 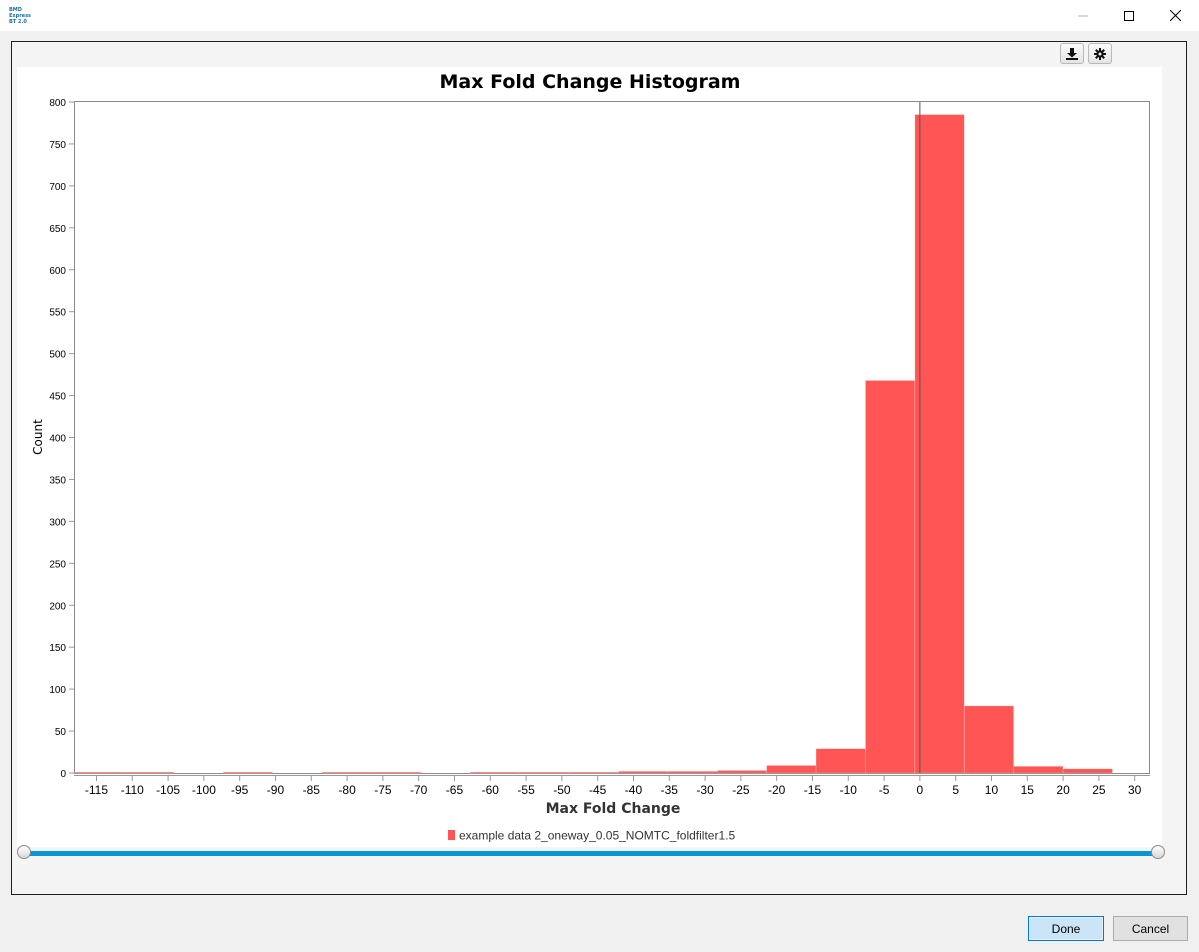 I want to click on y-tick-label: 150, so click(x=57, y=648).